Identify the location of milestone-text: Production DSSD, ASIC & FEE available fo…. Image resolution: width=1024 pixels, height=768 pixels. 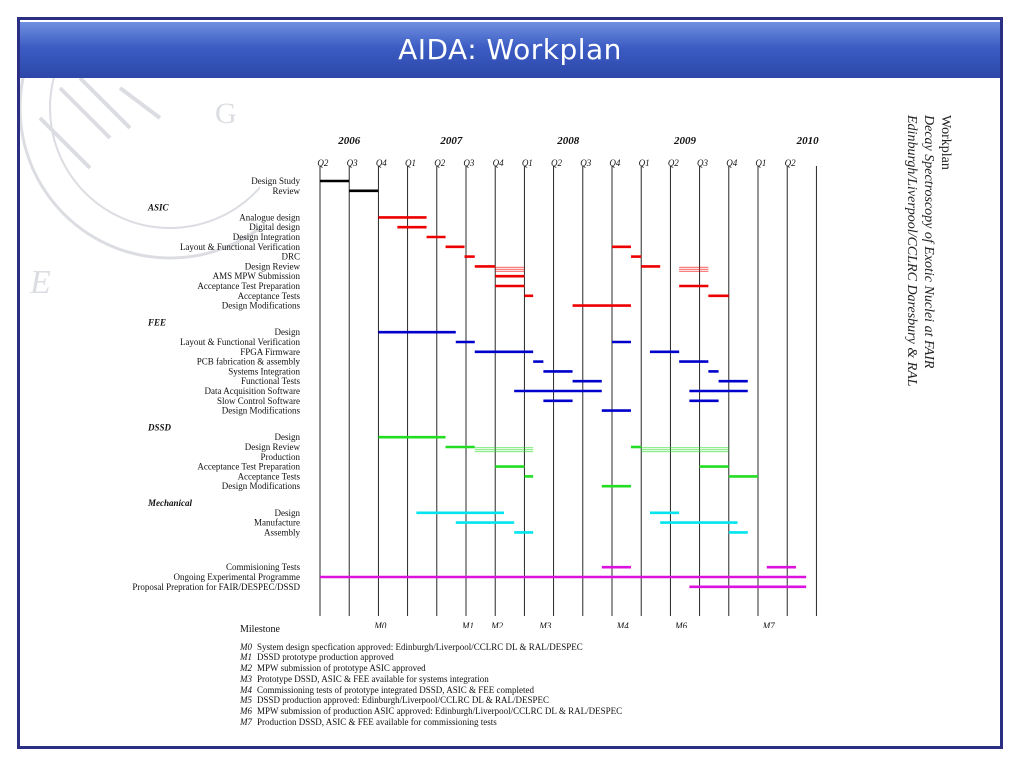
(377, 721).